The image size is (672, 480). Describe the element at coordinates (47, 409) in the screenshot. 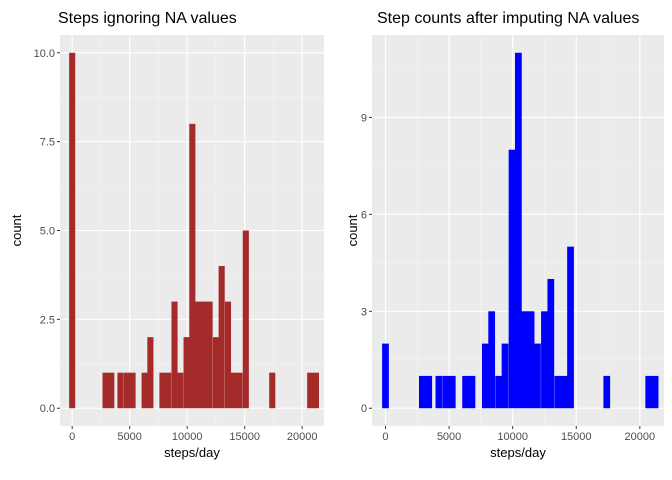

I see `y-tick-label: 0.0` at that location.